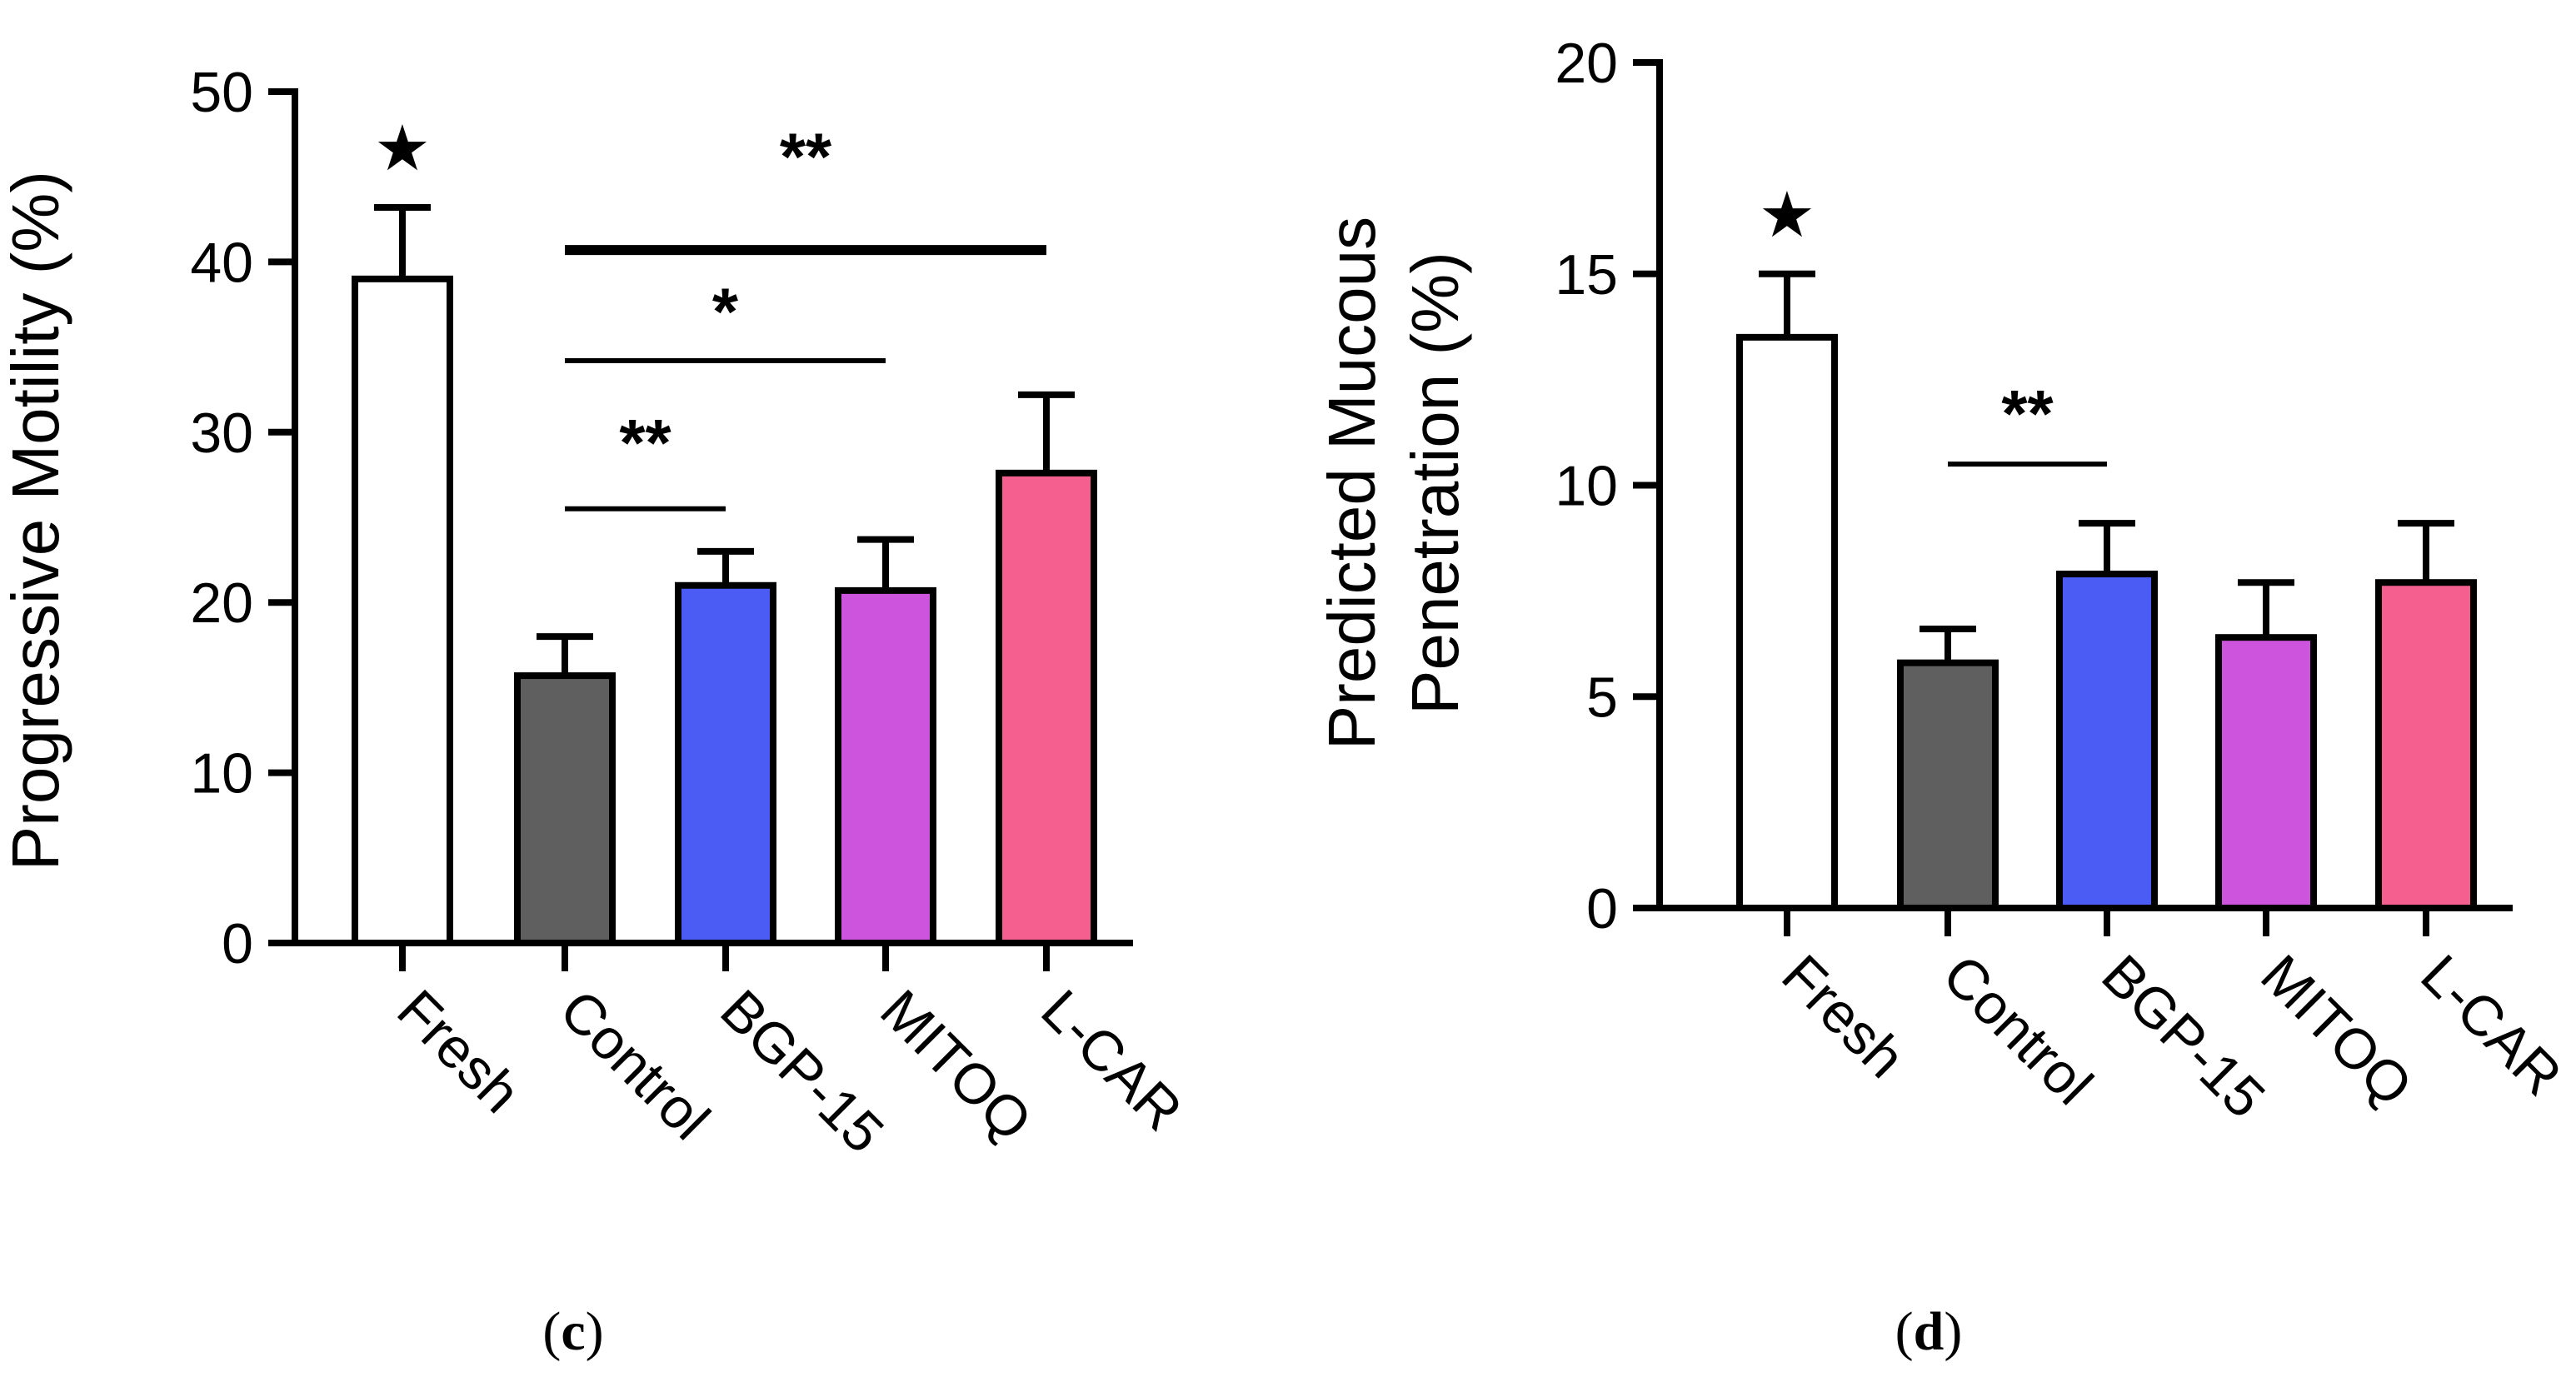 This screenshot has width=2576, height=1392. Describe the element at coordinates (1948, 786) in the screenshot. I see `panel-d-bar-control` at that location.